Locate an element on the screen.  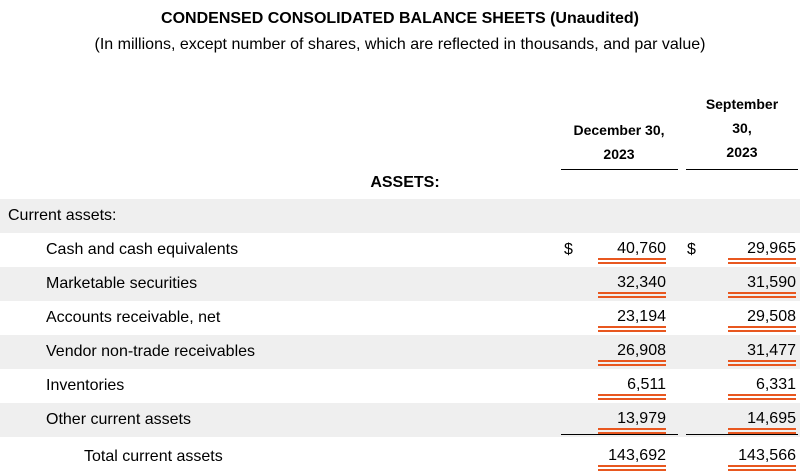
value-text: 31,477 is located at coordinates (771, 350).